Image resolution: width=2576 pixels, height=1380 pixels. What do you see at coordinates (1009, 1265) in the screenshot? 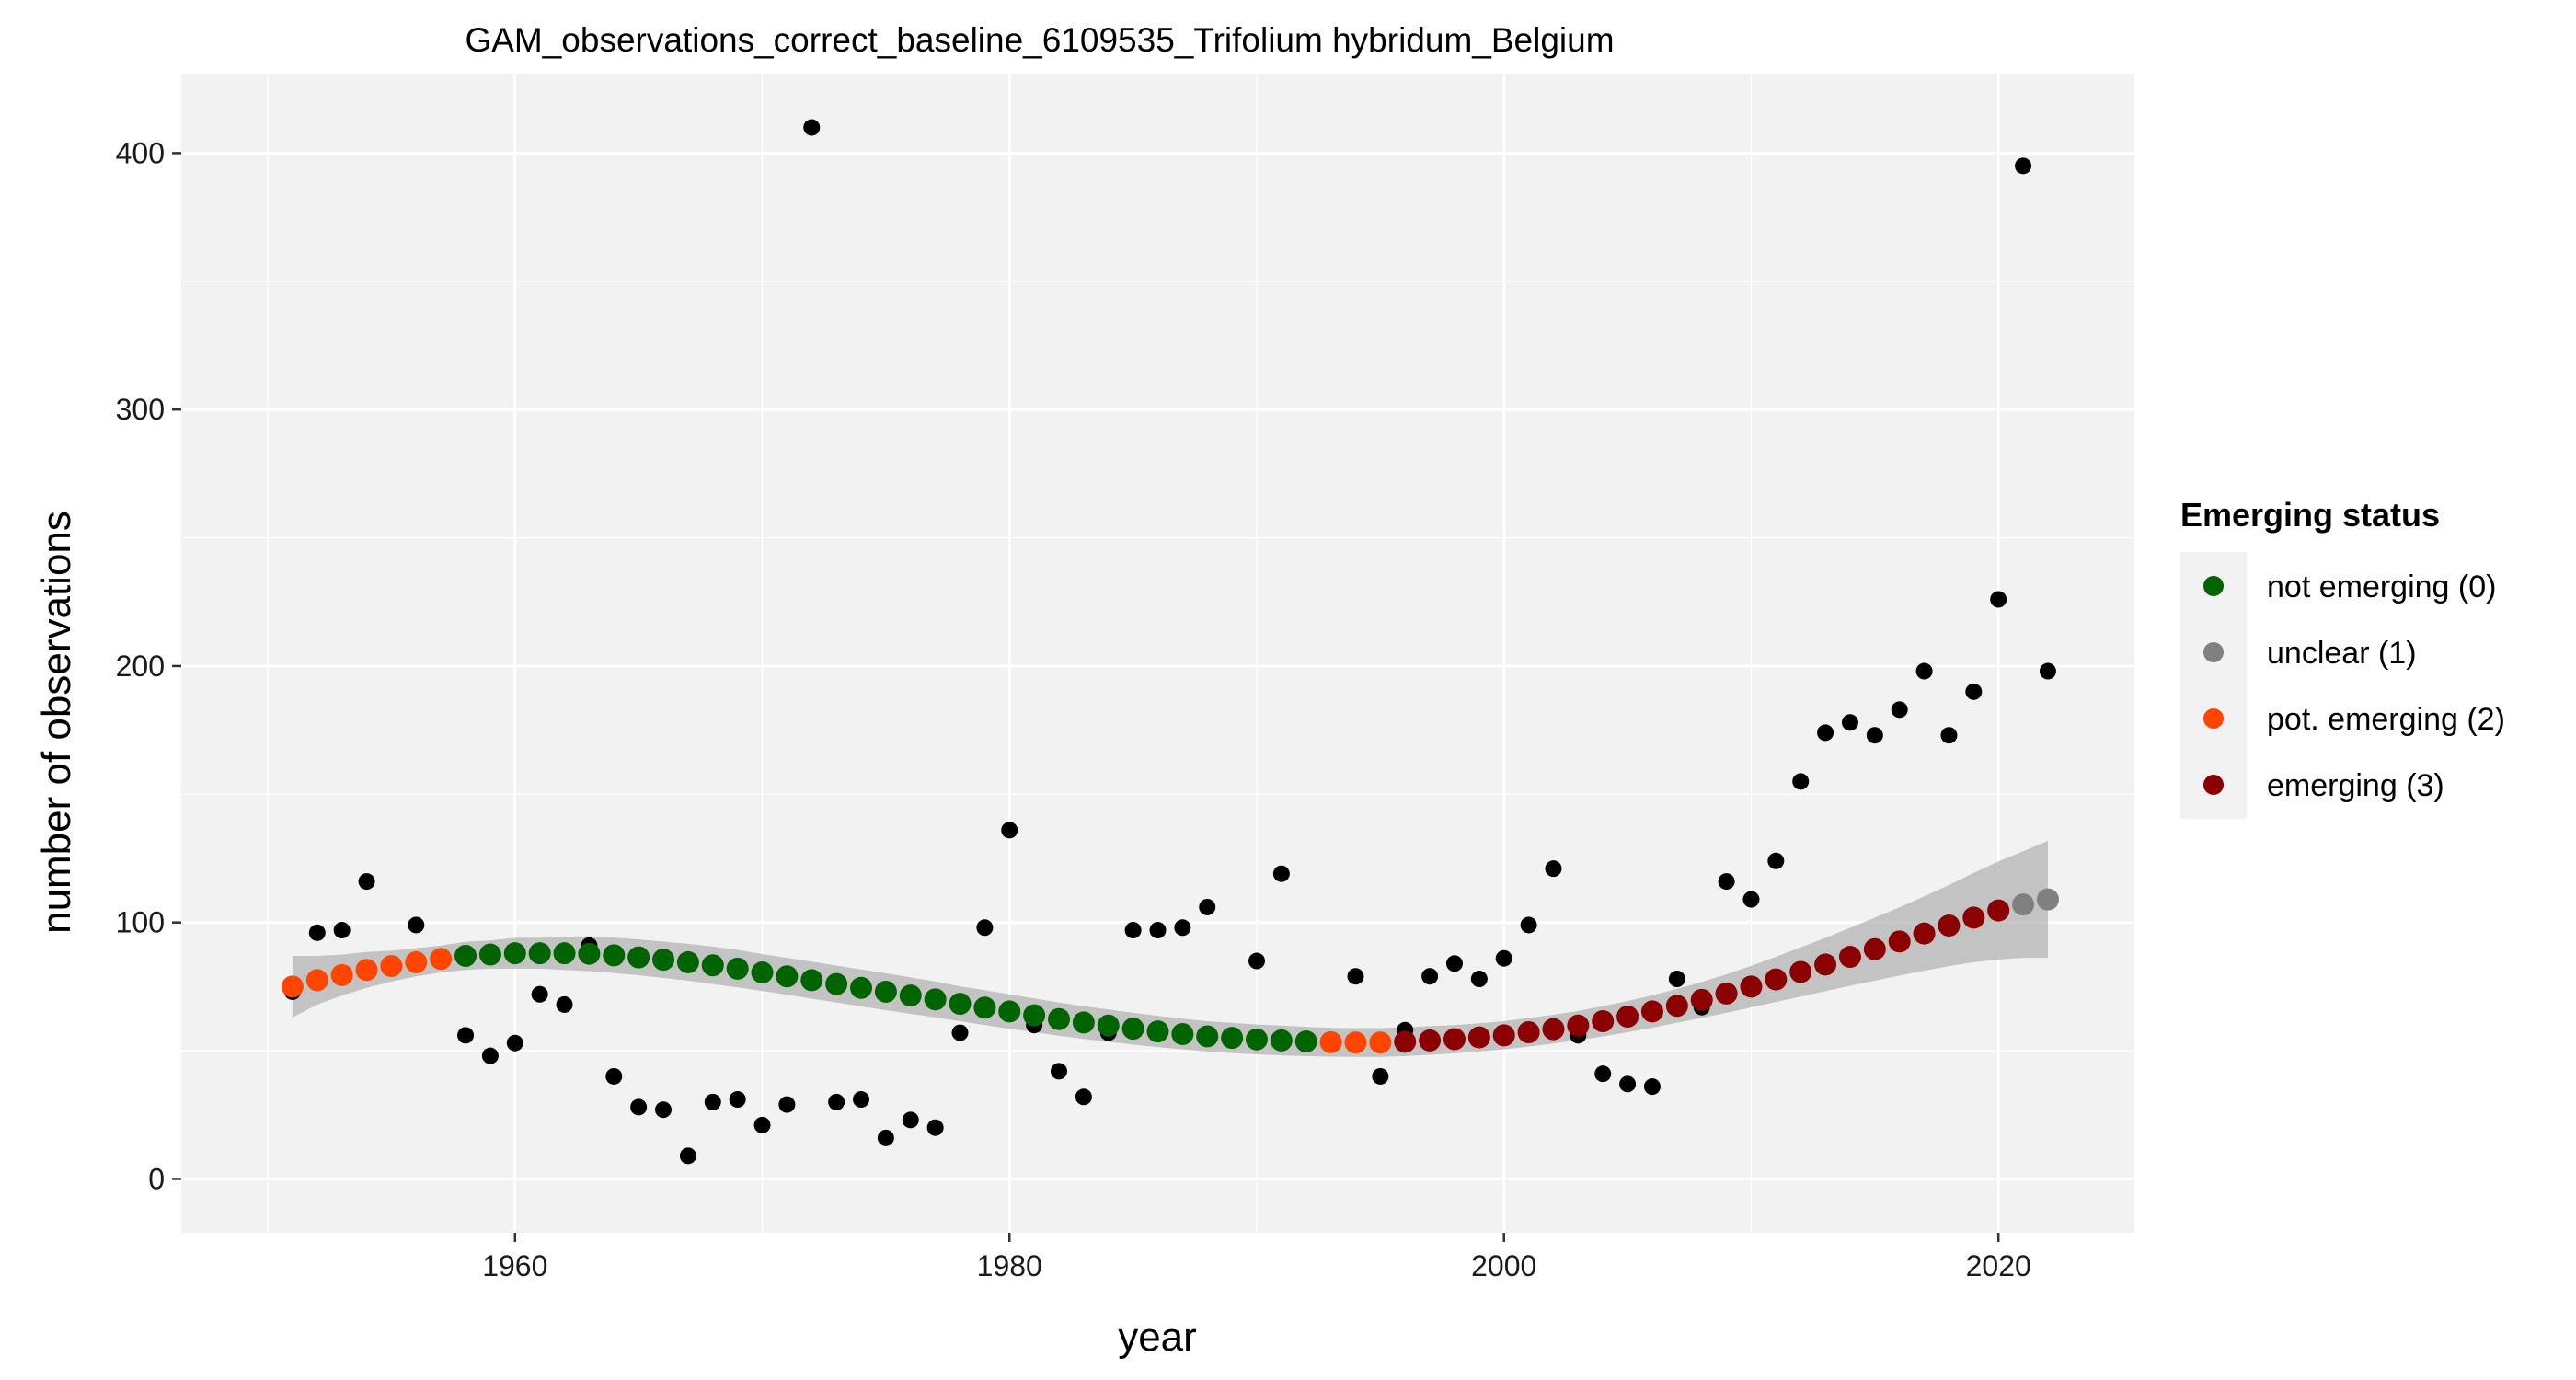
I see `x-tick-label: 1980` at bounding box center [1009, 1265].